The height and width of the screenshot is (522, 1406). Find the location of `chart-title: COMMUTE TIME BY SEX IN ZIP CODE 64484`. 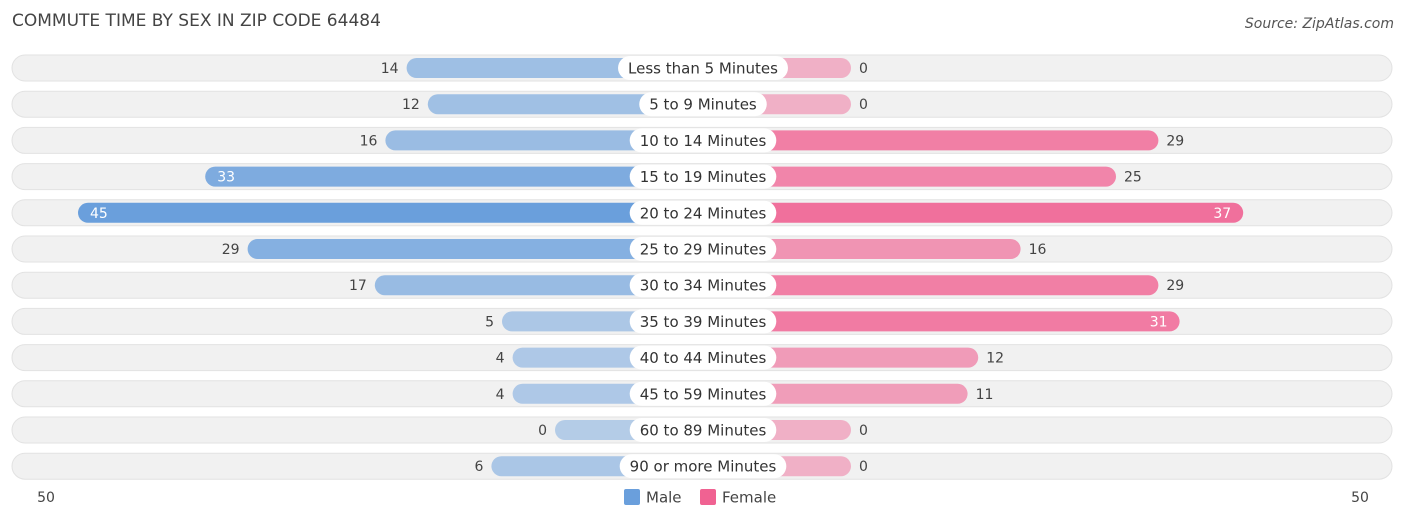

chart-title: COMMUTE TIME BY SEX IN ZIP CODE 64484 is located at coordinates (196, 21).